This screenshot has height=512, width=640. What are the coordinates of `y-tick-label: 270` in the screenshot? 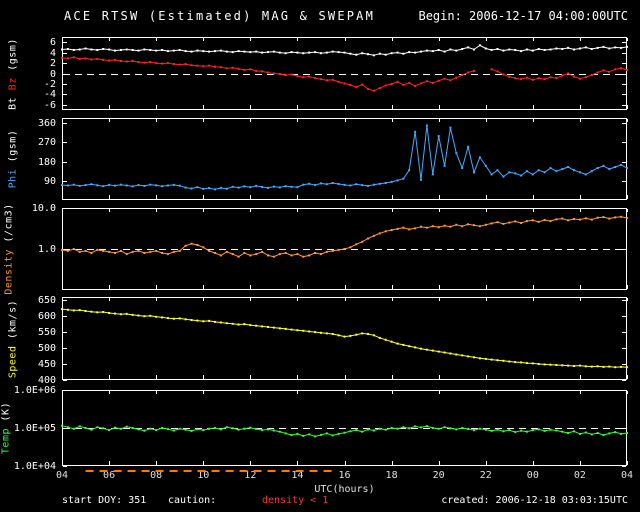 It's located at (46, 142).